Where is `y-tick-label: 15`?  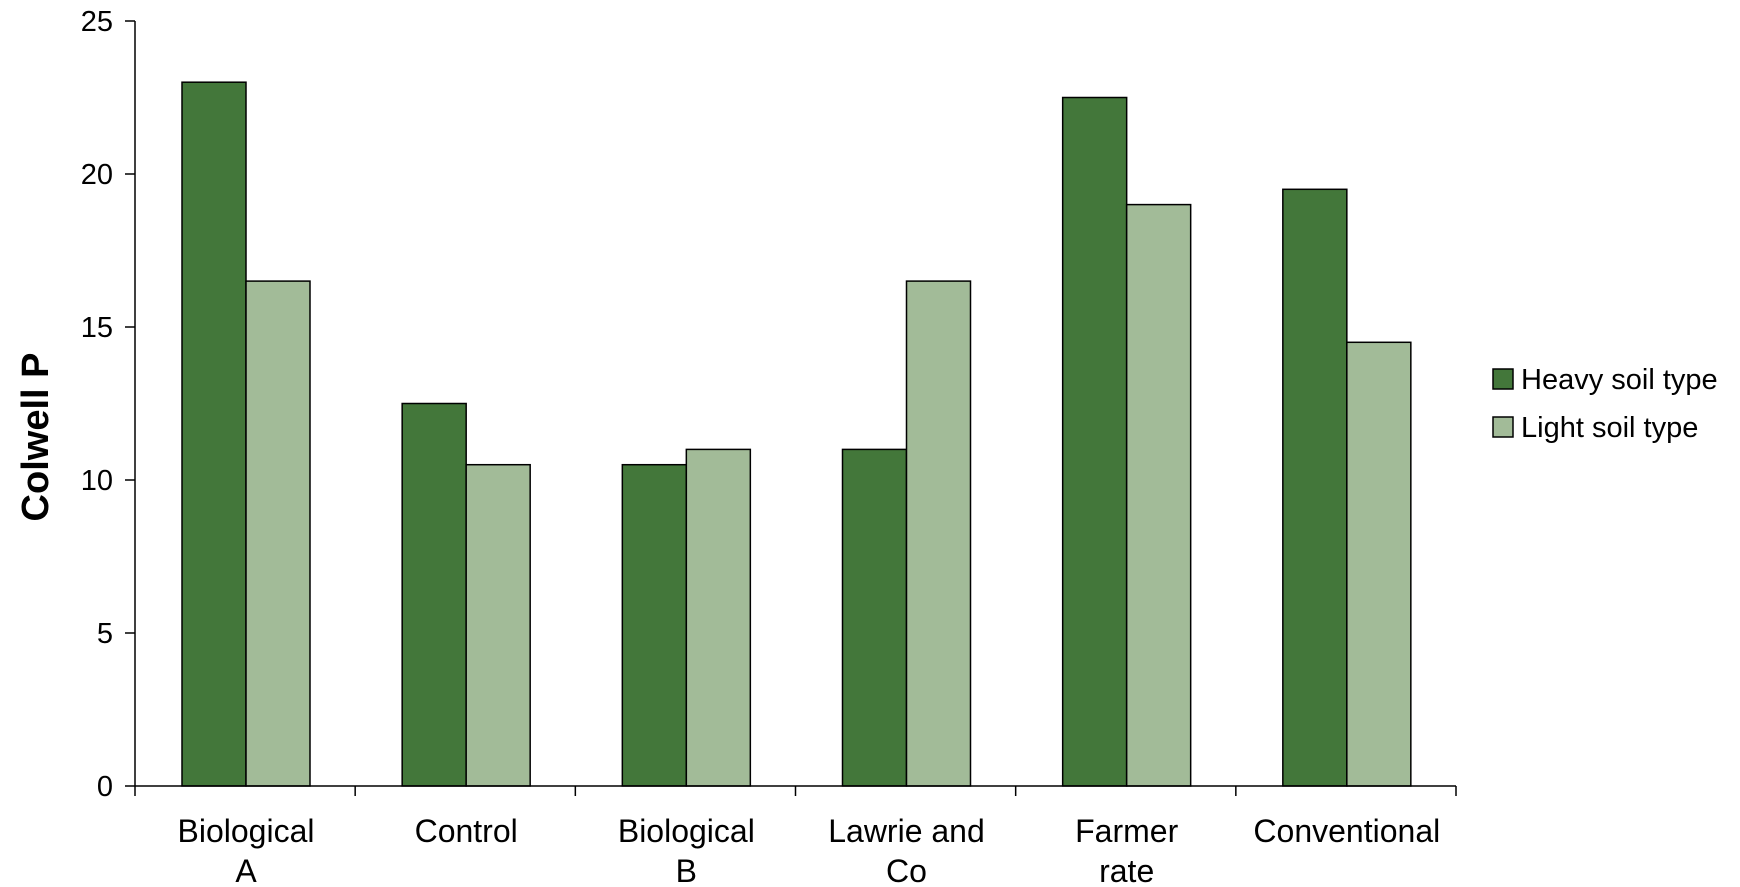
y-tick-label: 15 is located at coordinates (97, 328).